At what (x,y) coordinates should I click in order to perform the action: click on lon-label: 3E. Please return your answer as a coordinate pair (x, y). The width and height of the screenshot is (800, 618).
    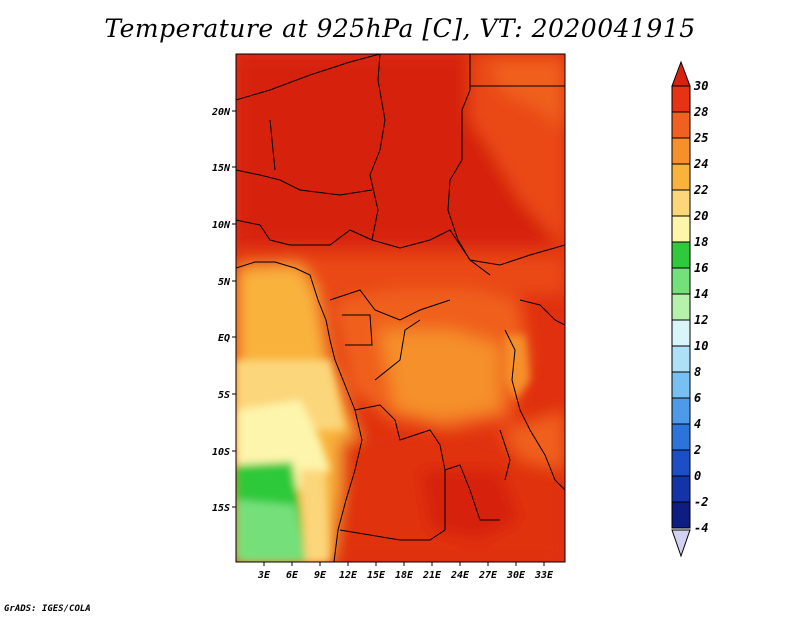
    Looking at the image, I should click on (264, 575).